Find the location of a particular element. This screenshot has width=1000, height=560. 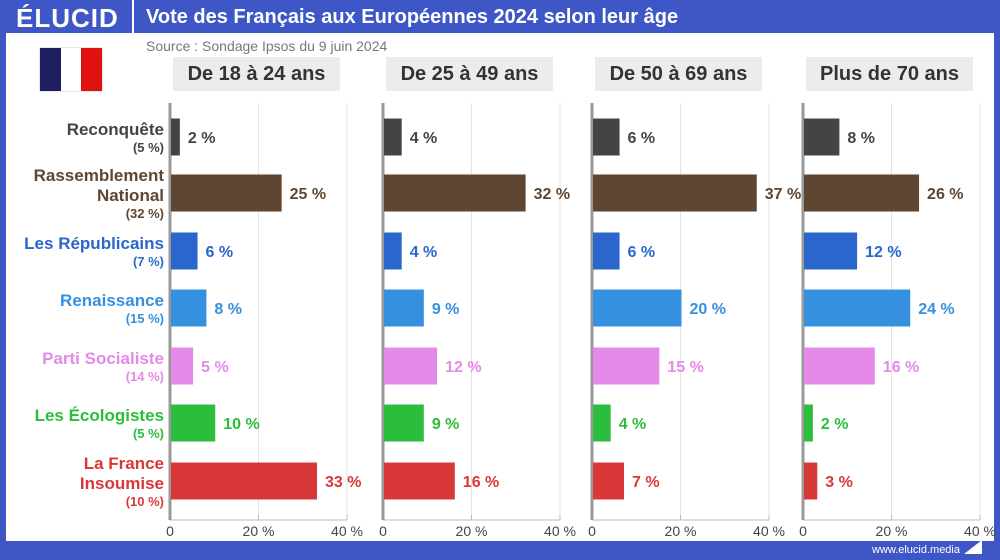

data-label: 3 % is located at coordinates (839, 482).